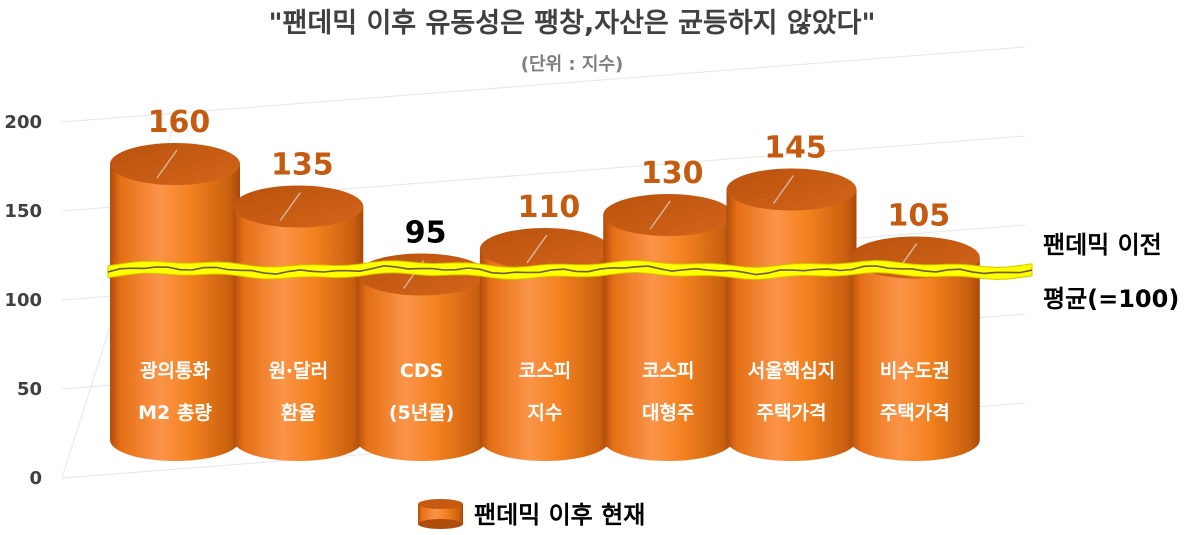 This screenshot has height=535, width=1191. What do you see at coordinates (29, 389) in the screenshot?
I see `y-tick-label: 50` at bounding box center [29, 389].